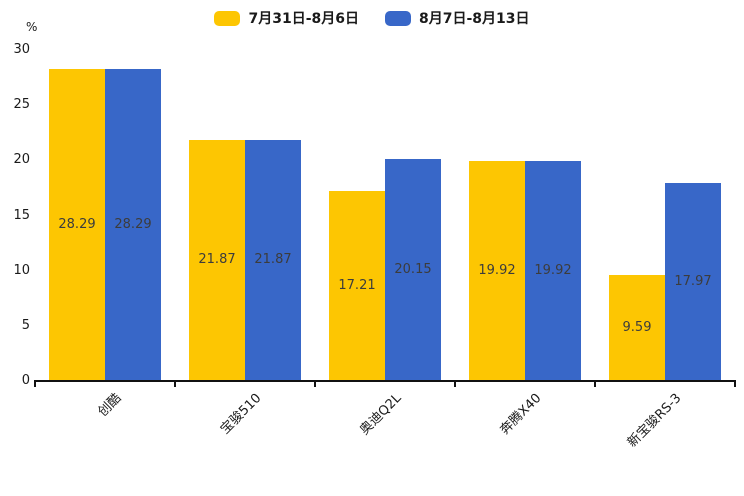 The height and width of the screenshot is (496, 744). What do you see at coordinates (521, 414) in the screenshot?
I see `x-tick-label: 奔腾X40` at bounding box center [521, 414].